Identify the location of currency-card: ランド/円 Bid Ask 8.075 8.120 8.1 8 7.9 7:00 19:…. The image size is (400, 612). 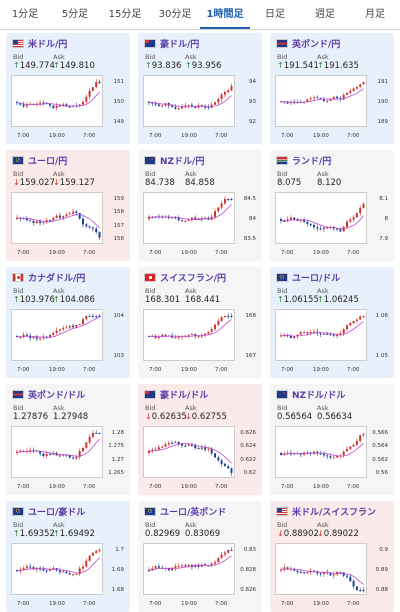
(332, 205).